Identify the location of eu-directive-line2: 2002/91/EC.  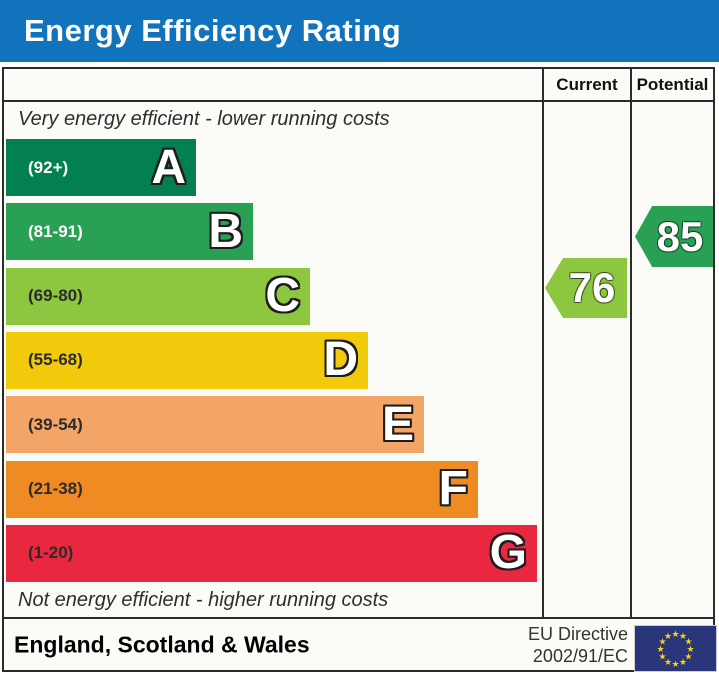
(580, 655).